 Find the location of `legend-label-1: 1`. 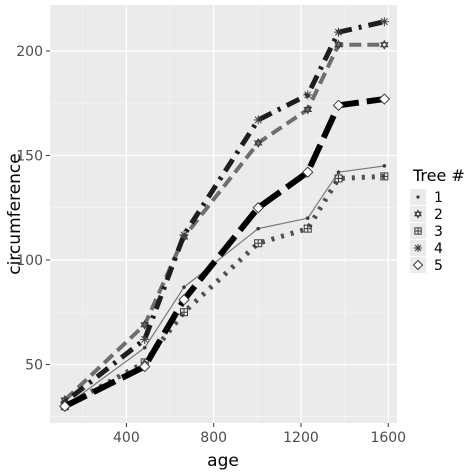

legend-label-1: 1 is located at coordinates (438, 198).